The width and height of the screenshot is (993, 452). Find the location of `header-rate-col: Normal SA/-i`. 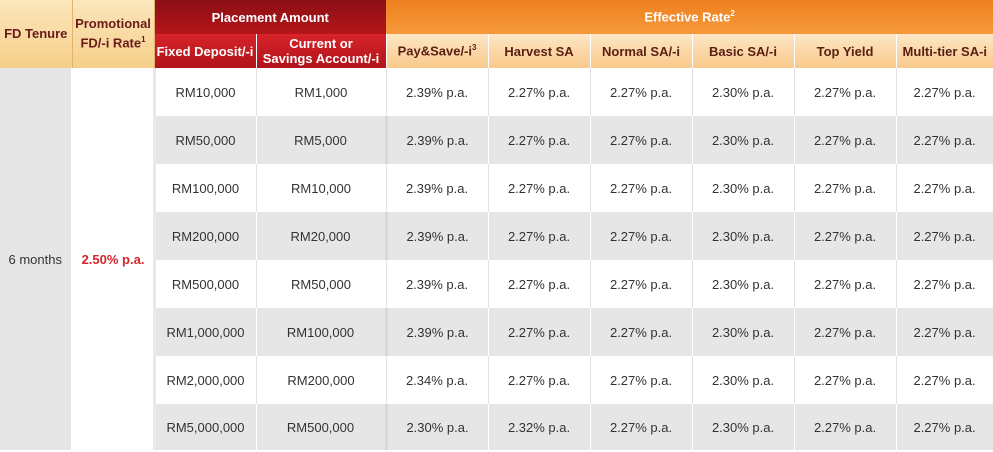

header-rate-col: Normal SA/-i is located at coordinates (641, 51).